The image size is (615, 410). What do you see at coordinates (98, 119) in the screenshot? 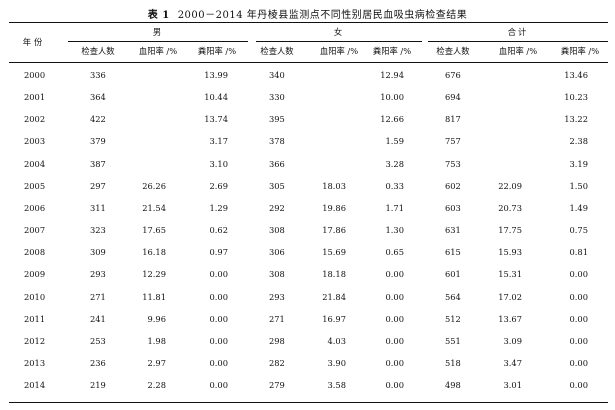
I see `table-cell: 422` at bounding box center [98, 119].